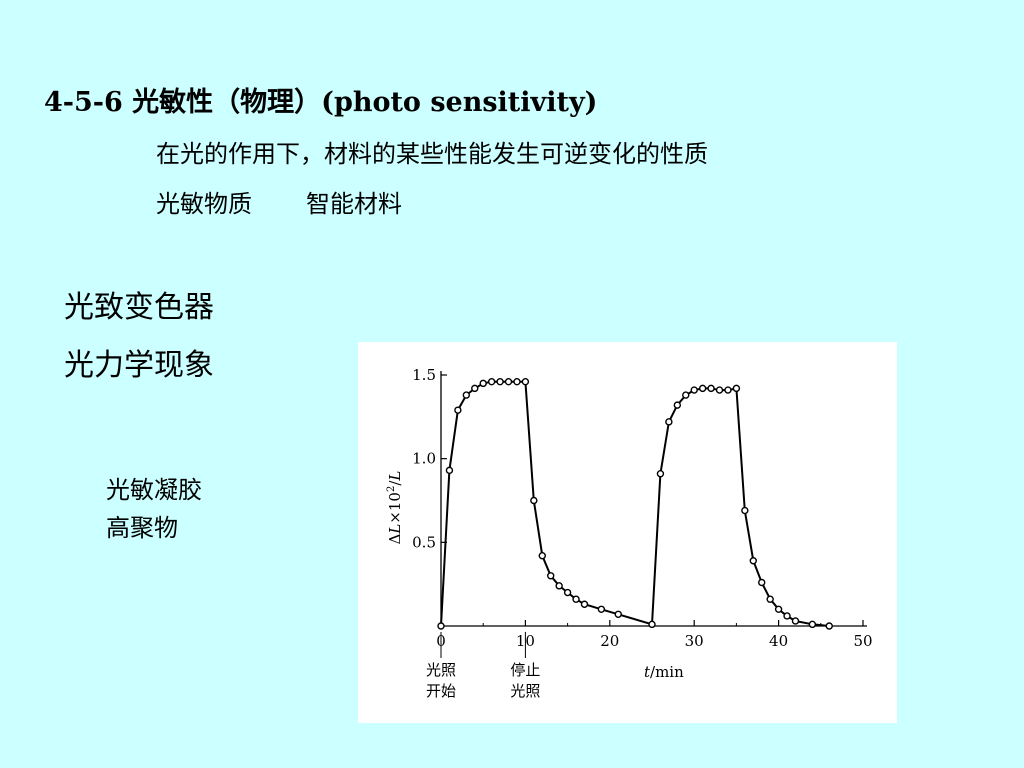  What do you see at coordinates (432, 154) in the screenshot?
I see `definition-text: 在光的作用下，材料的某些性能发生可逆变化的性质` at bounding box center [432, 154].